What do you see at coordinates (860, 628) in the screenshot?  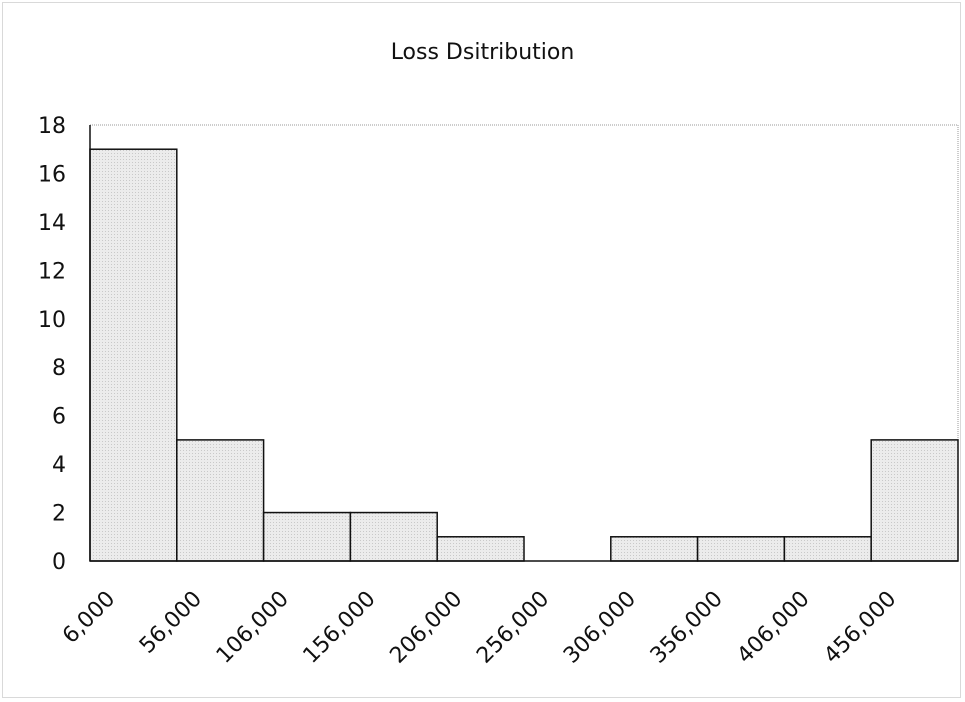 I see `x-tick-label: 456,000` at bounding box center [860, 628].